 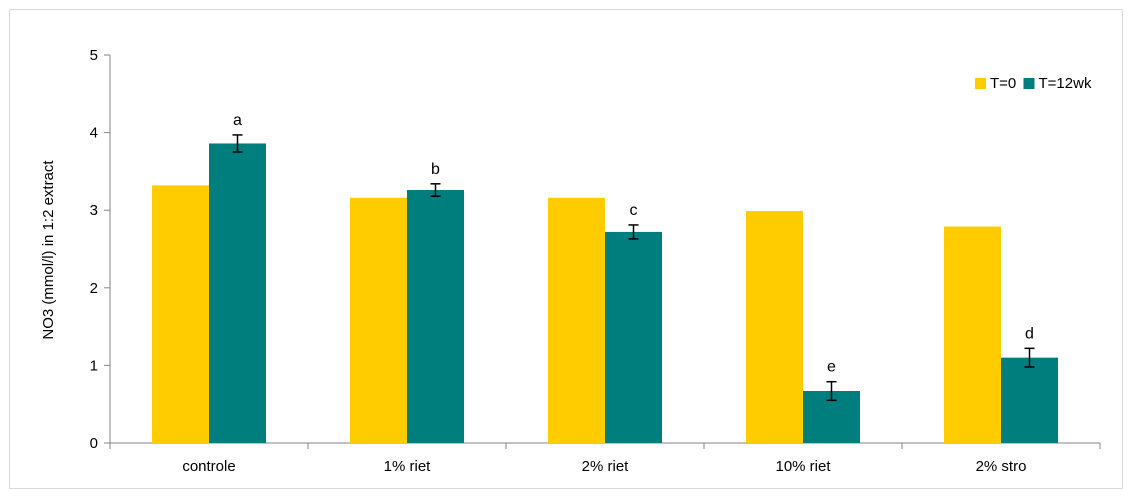 I want to click on x-tick-label: 2% stro, so click(x=1001, y=466).